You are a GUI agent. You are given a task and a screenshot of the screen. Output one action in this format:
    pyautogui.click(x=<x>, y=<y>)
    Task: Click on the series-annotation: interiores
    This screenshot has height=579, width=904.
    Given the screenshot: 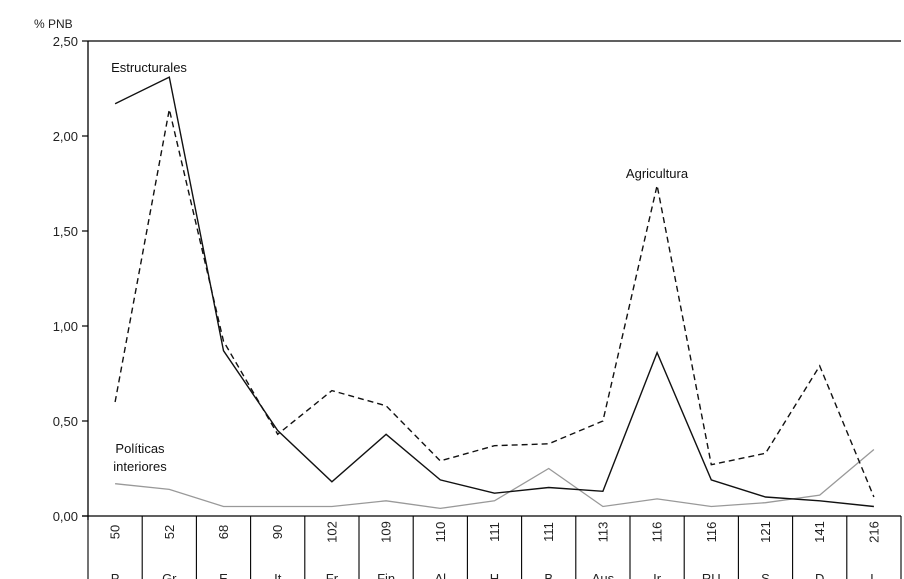 What is the action you would take?
    pyautogui.click(x=140, y=466)
    